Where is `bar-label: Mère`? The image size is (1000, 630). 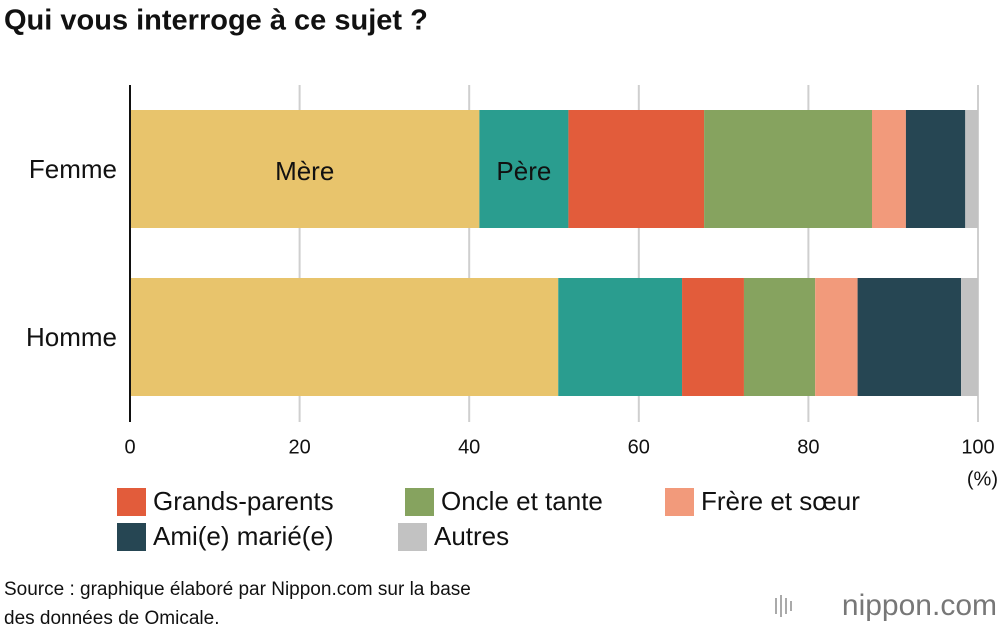 bar-label: Mère is located at coordinates (304, 171).